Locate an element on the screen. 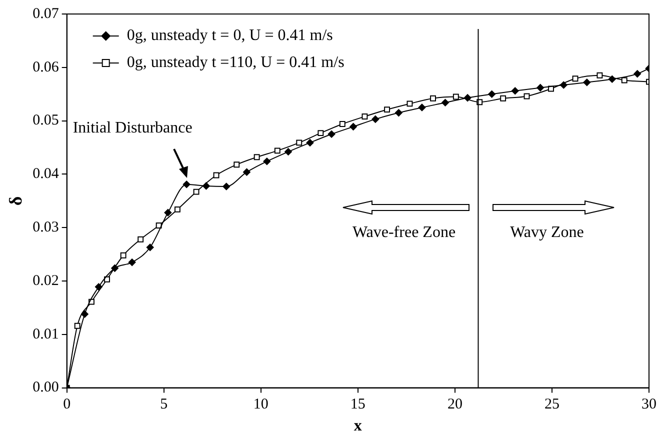 Image resolution: width=667 pixels, height=438 pixels. legend-label: 0g, unsteady t = 0, U = 0.41 m/s is located at coordinates (229, 35).